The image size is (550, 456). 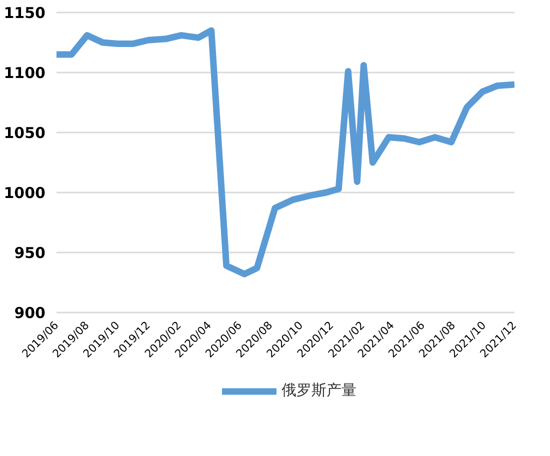 What do you see at coordinates (30, 313) in the screenshot?
I see `y-tick-label: 900` at bounding box center [30, 313].